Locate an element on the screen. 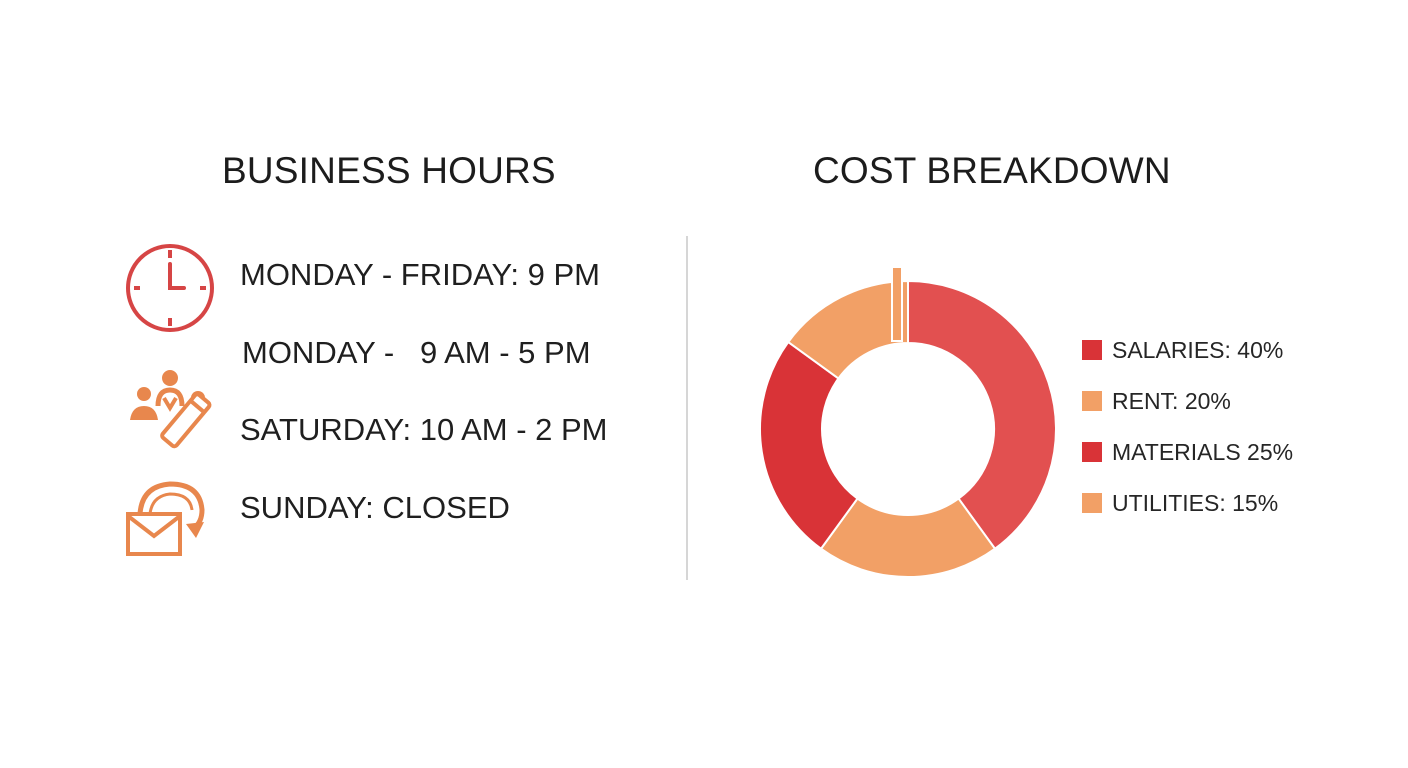 This screenshot has height=768, width=1408. hours-row-saturday: SATURDAY: 10 AM - 2 PM is located at coordinates (424, 429).